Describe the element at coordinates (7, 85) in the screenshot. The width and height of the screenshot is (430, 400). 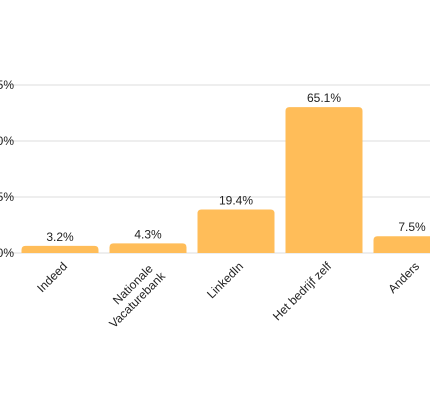
I see `y-tick-label: 75%` at that location.